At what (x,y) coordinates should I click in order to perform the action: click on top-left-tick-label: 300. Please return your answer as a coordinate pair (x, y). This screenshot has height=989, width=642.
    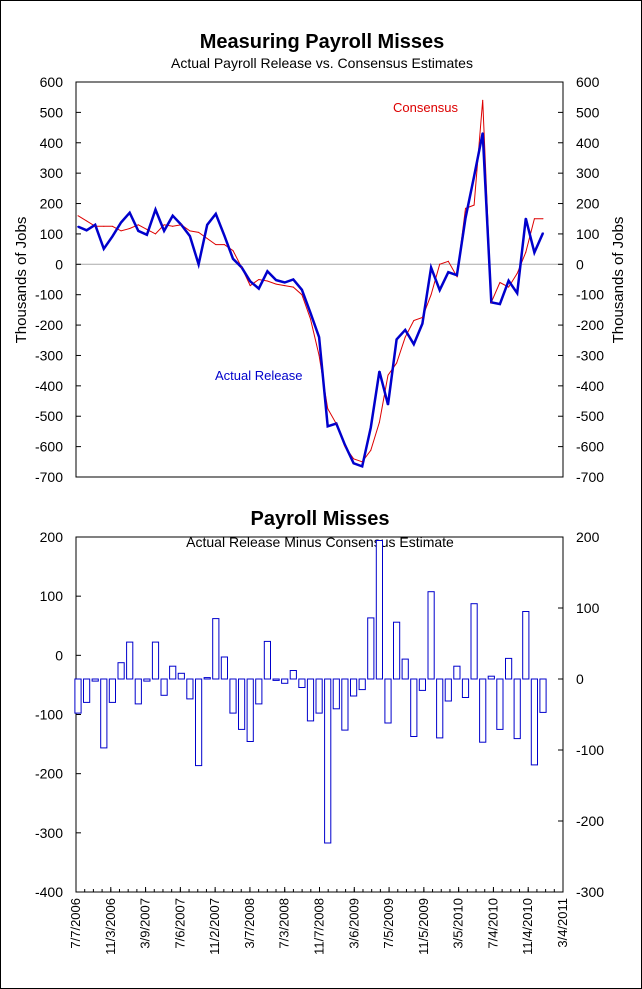
    Looking at the image, I should click on (52, 173).